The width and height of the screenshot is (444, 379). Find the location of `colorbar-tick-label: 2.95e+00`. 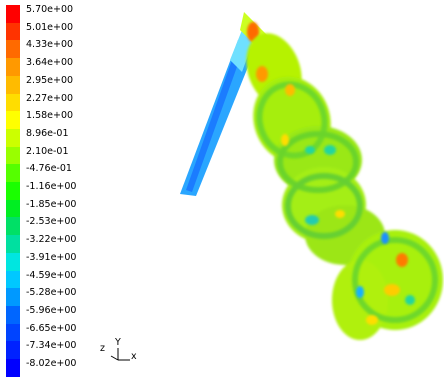

colorbar-tick-label: 2.95e+00 is located at coordinates (50, 80).